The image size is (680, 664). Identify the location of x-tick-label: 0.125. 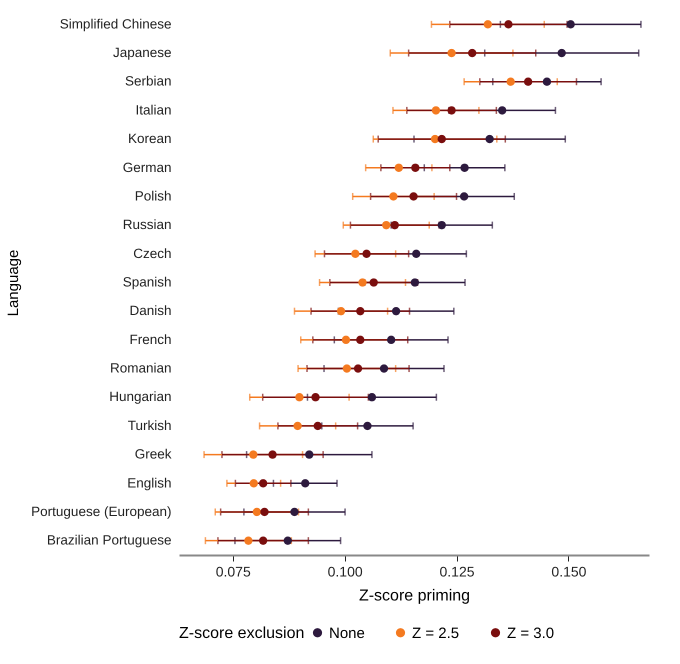
(457, 572).